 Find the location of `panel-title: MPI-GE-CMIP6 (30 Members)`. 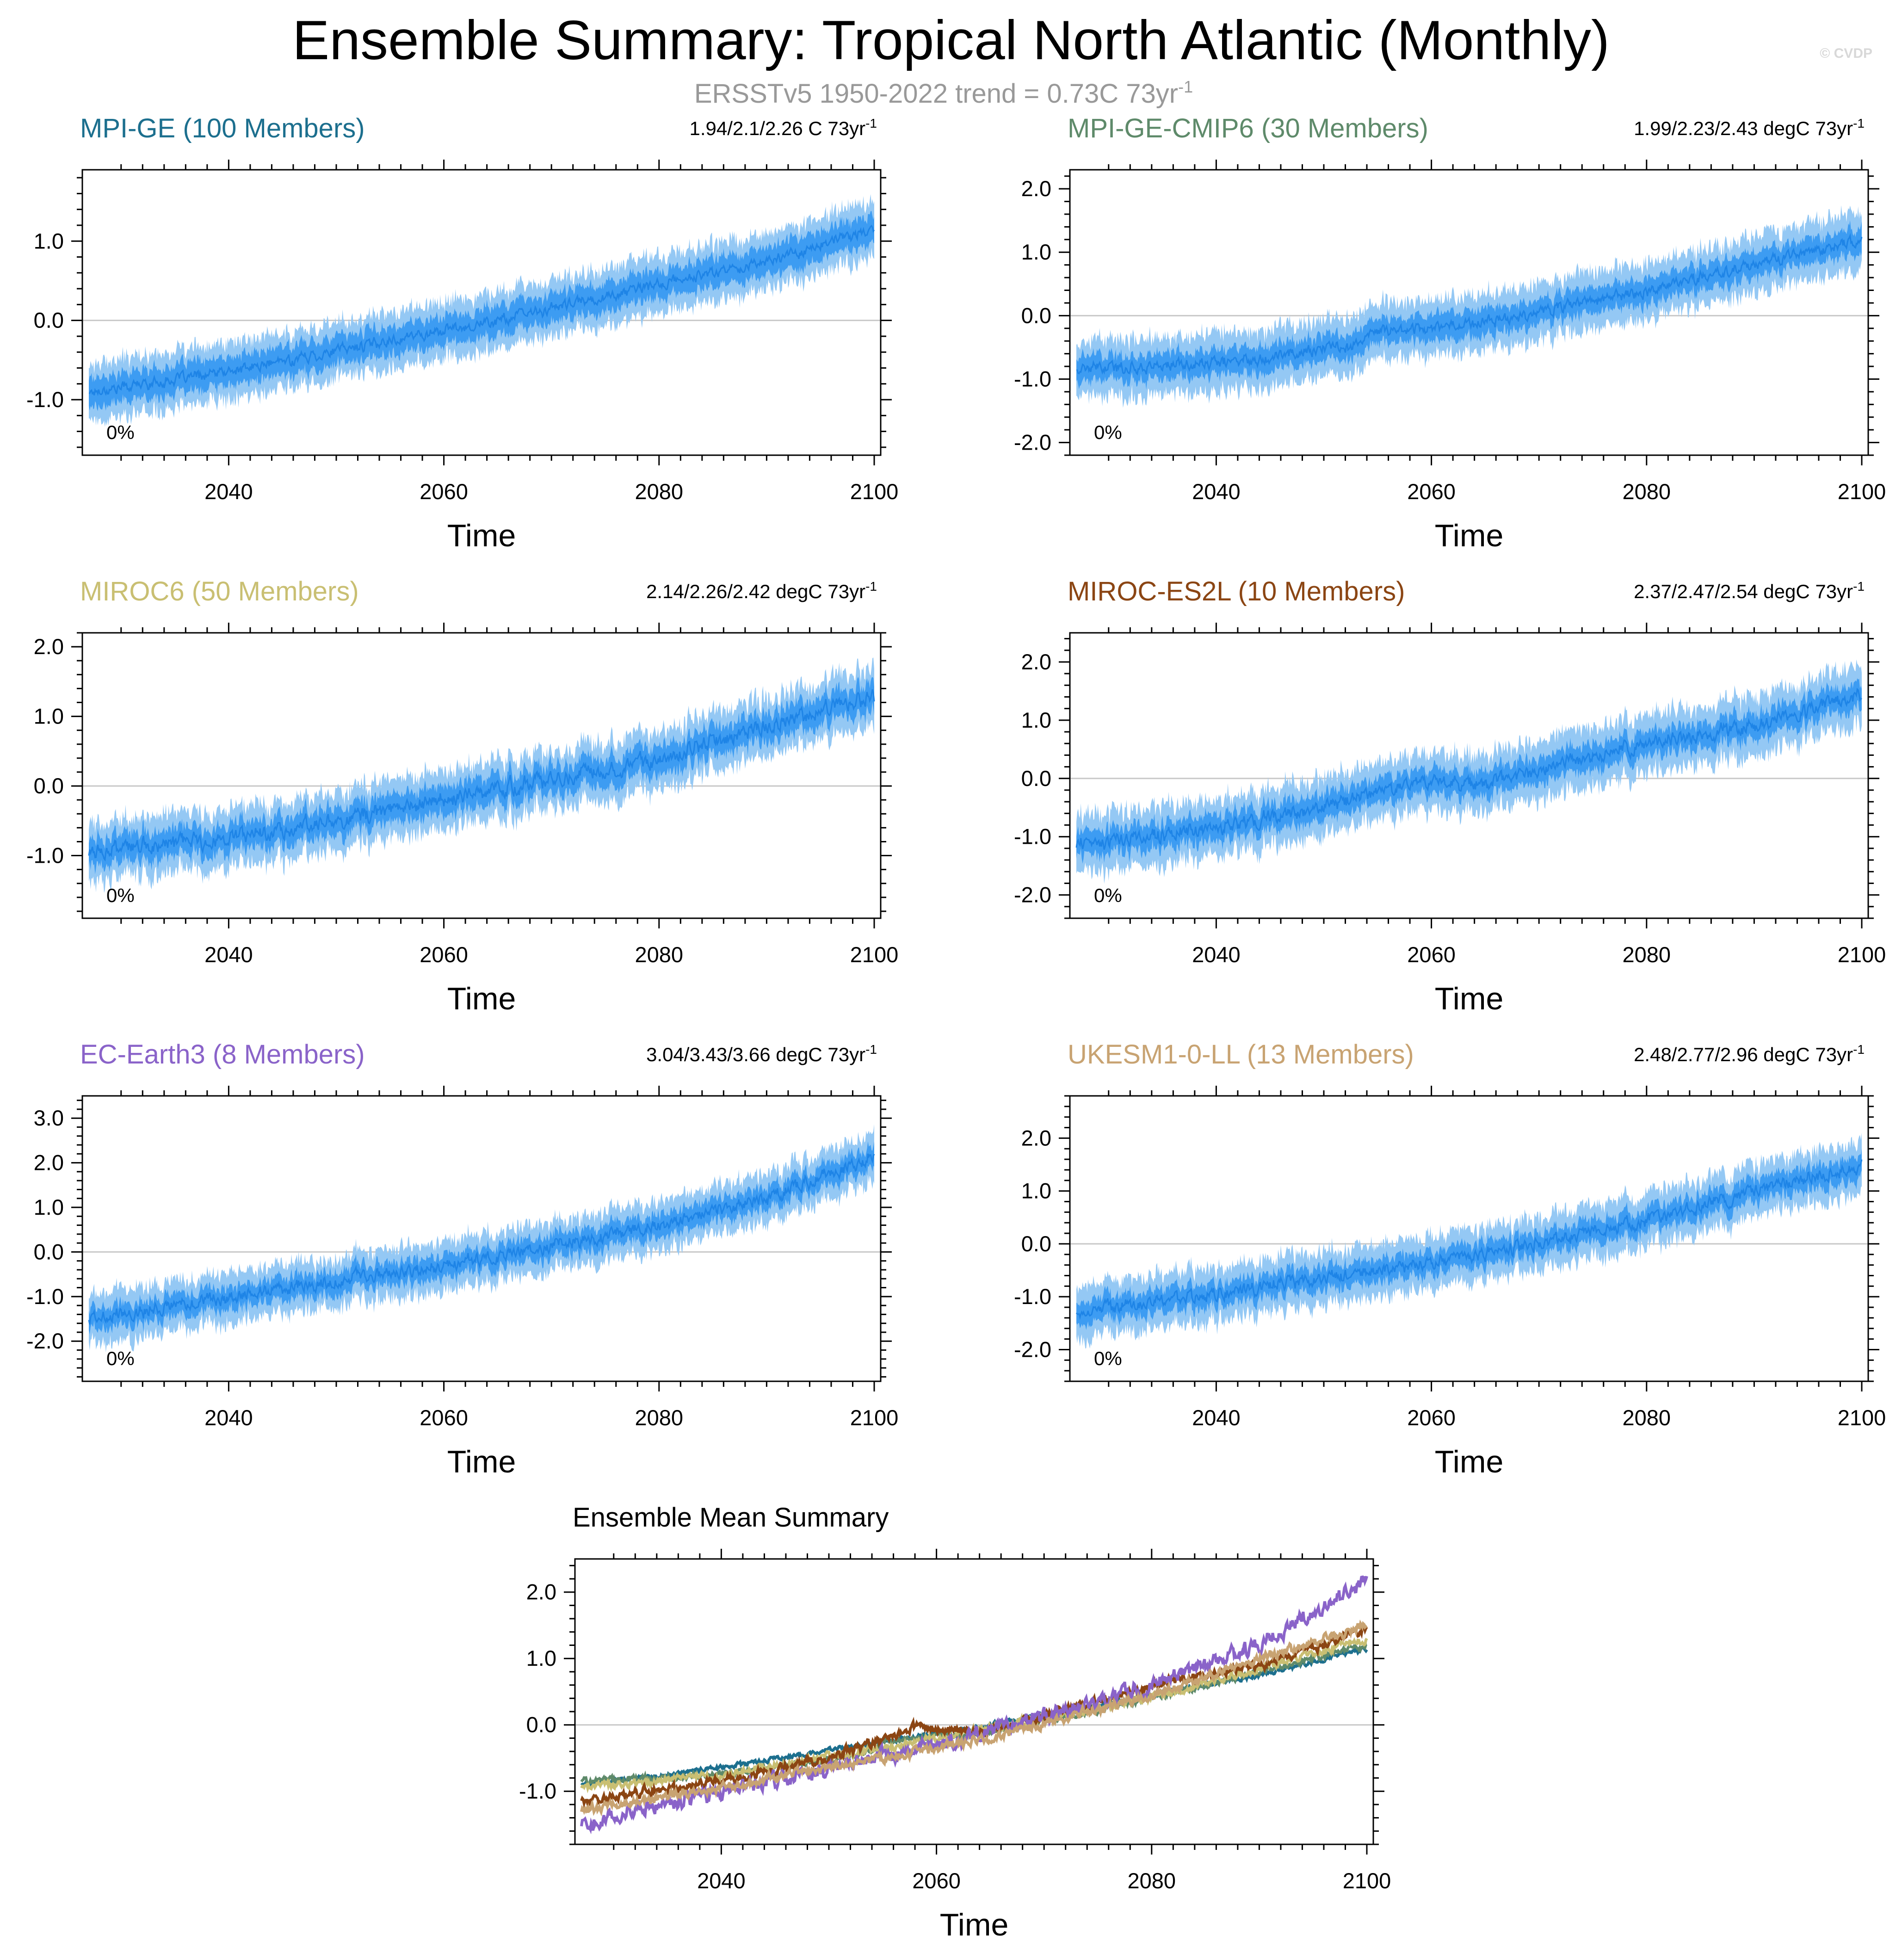

panel-title: MPI-GE-CMIP6 (30 Members) is located at coordinates (1248, 128).